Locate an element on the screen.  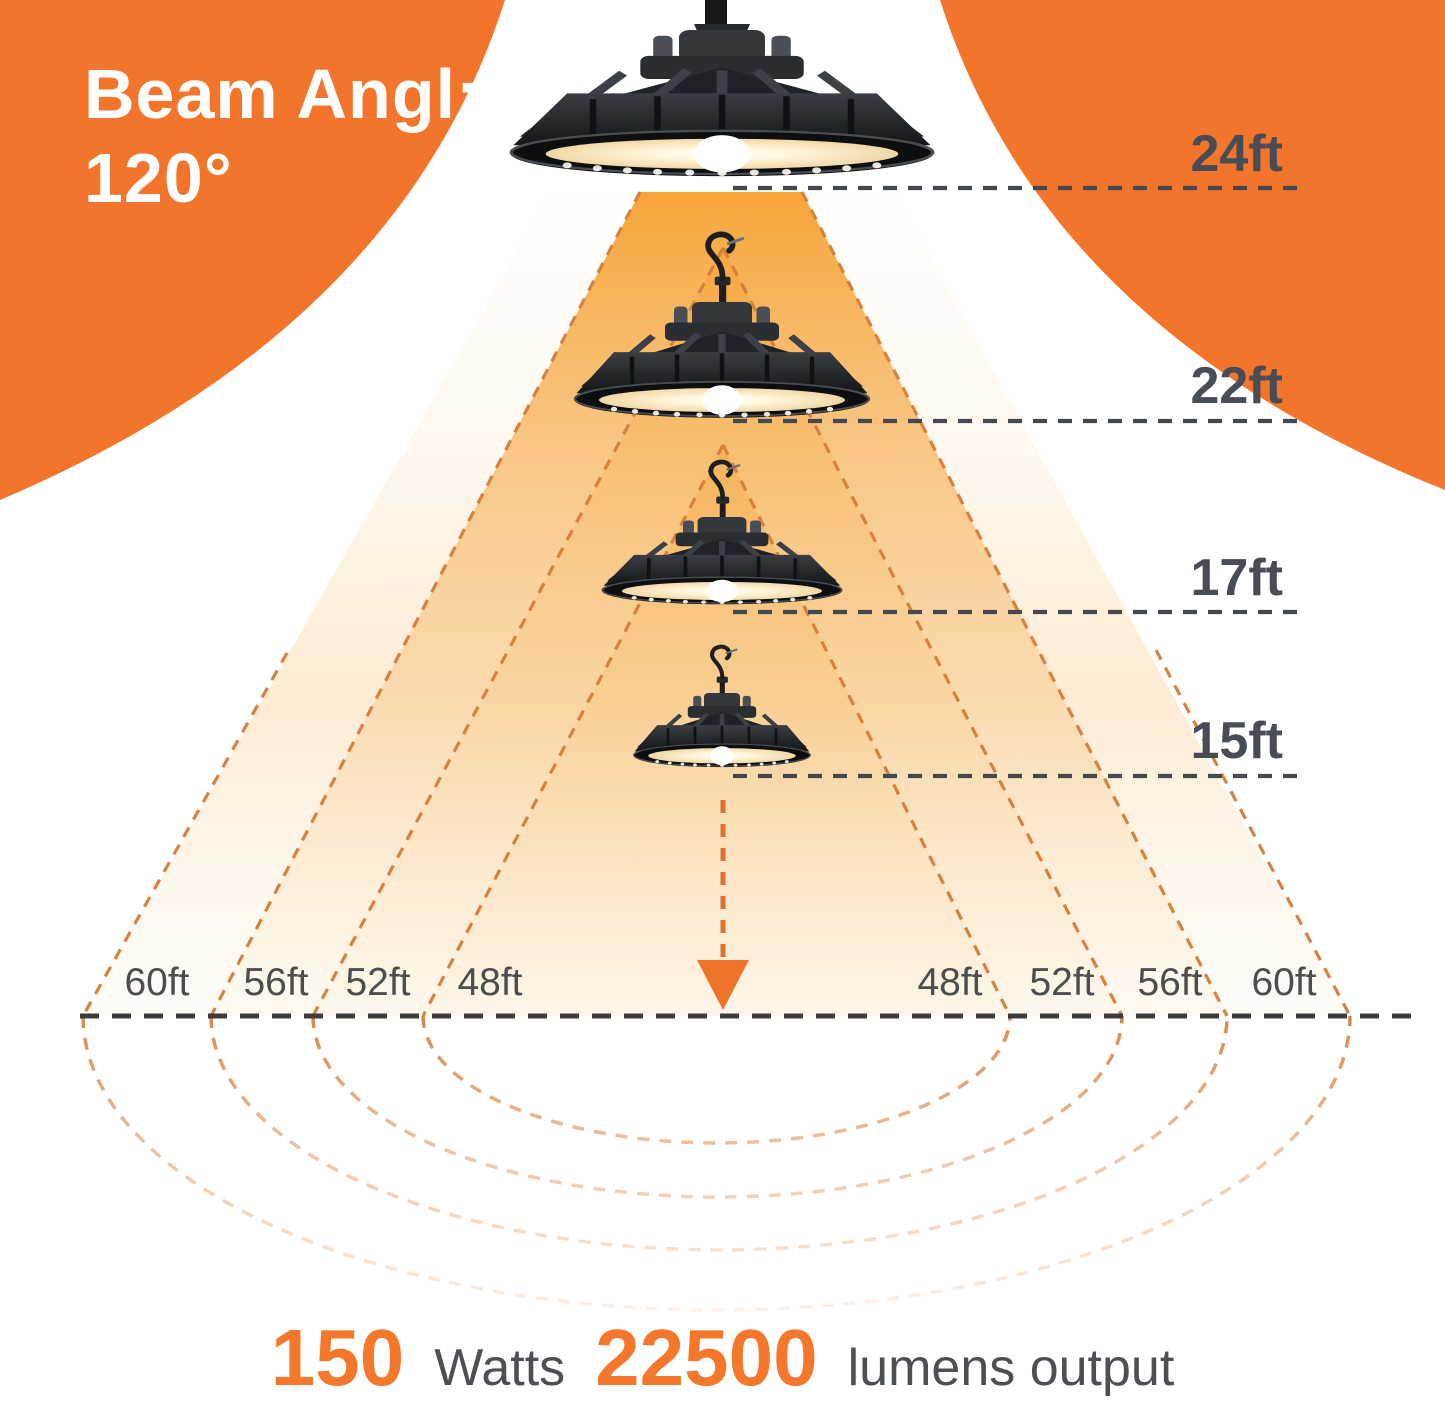
orange-wedge-right is located at coordinates (1192, 245).